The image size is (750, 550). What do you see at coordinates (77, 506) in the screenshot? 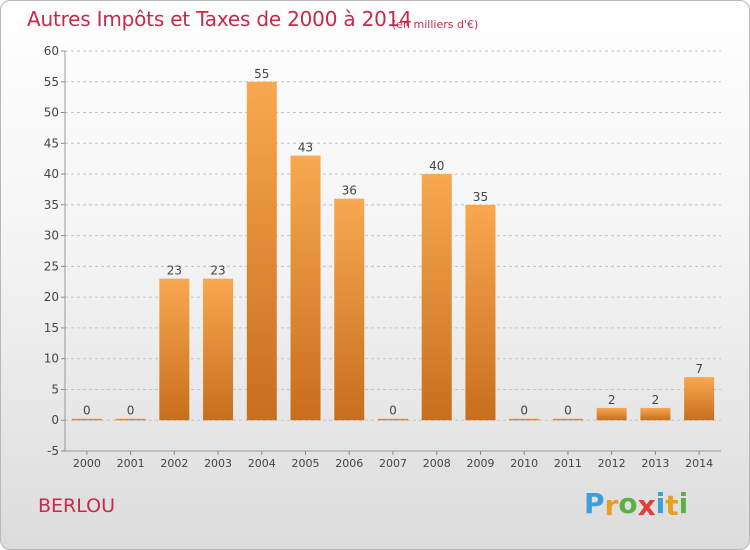
I see `commune-name: BERLOU` at bounding box center [77, 506].